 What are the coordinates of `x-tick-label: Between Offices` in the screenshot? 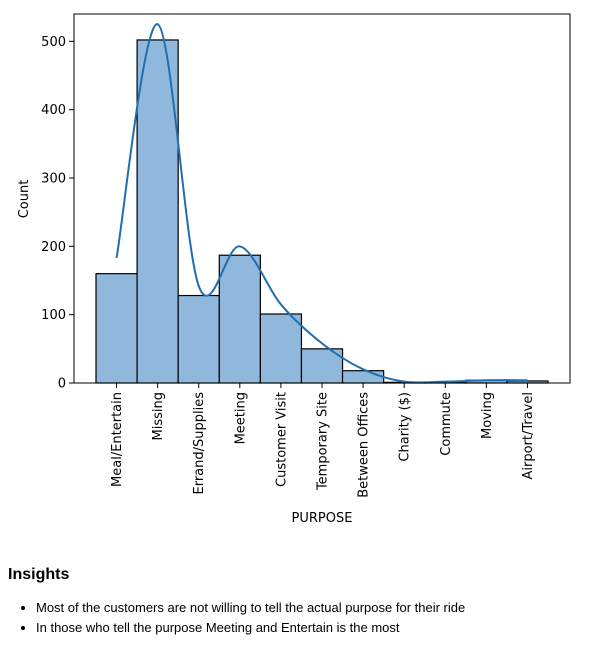 It's located at (364, 445).